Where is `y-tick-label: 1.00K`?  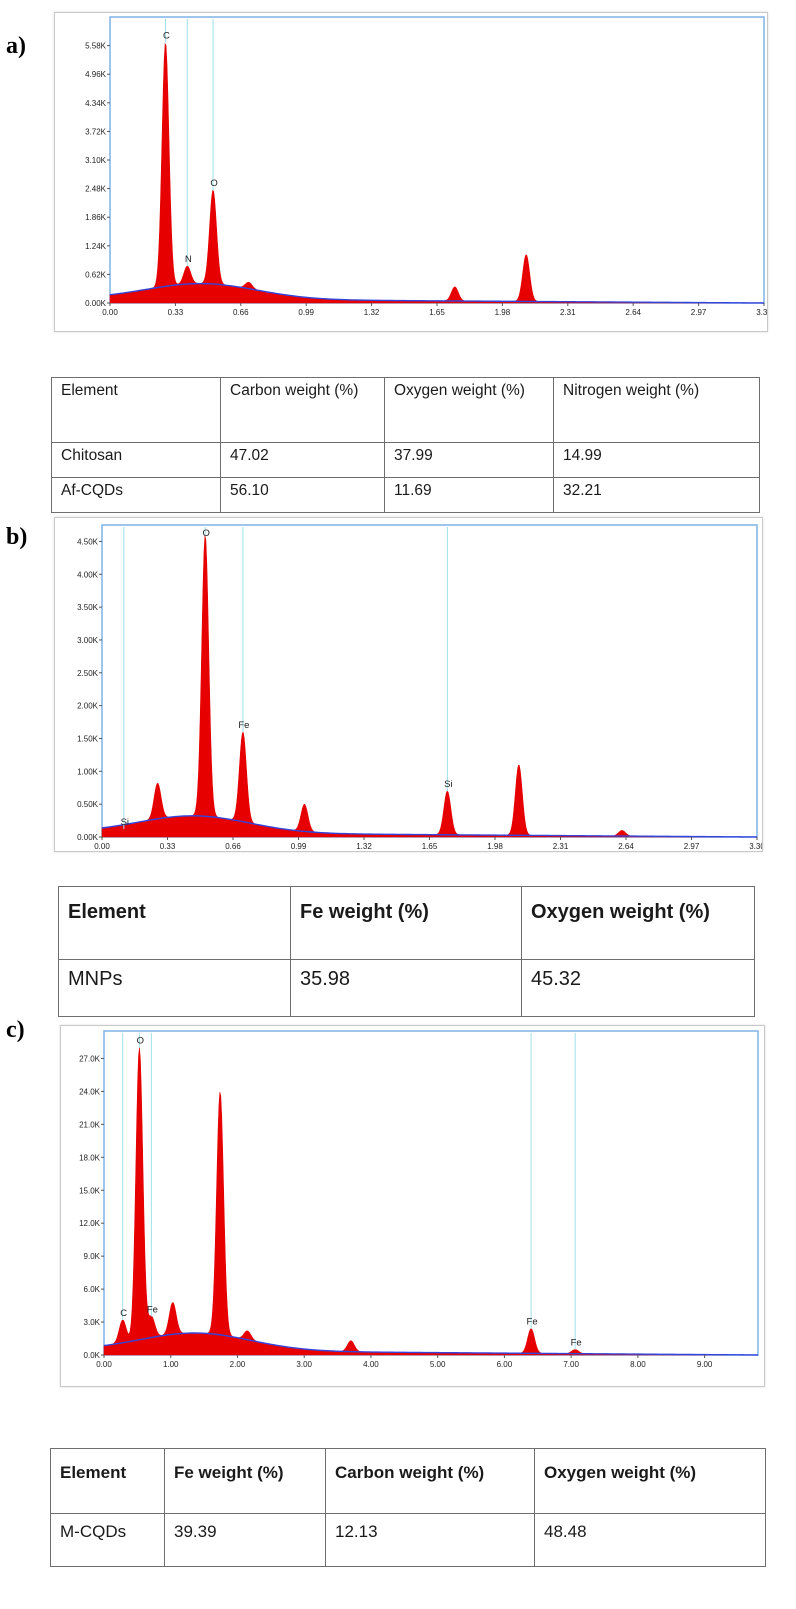
y-tick-label: 1.00K is located at coordinates (88, 771).